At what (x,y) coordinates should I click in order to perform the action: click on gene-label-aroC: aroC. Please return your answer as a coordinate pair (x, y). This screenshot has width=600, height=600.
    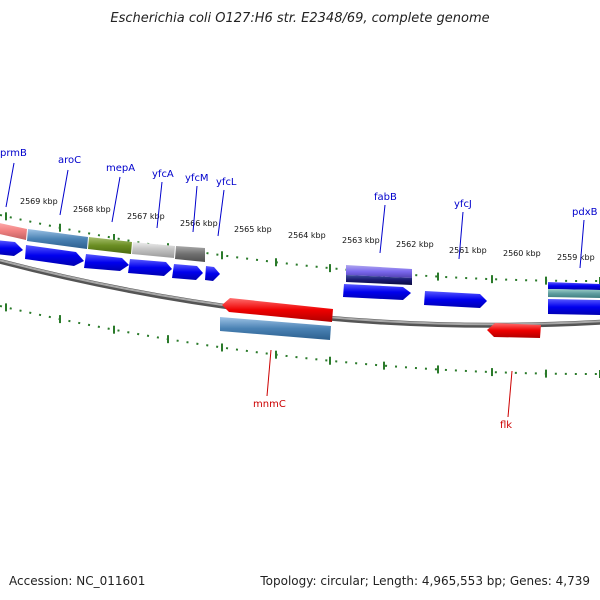
    Looking at the image, I should click on (69, 160).